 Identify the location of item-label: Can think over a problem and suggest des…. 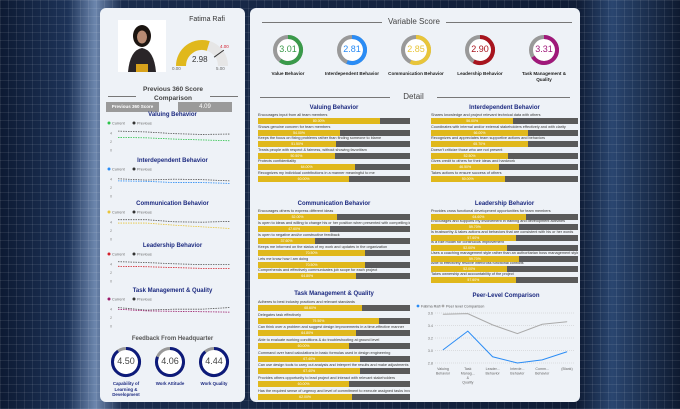
(331, 327).